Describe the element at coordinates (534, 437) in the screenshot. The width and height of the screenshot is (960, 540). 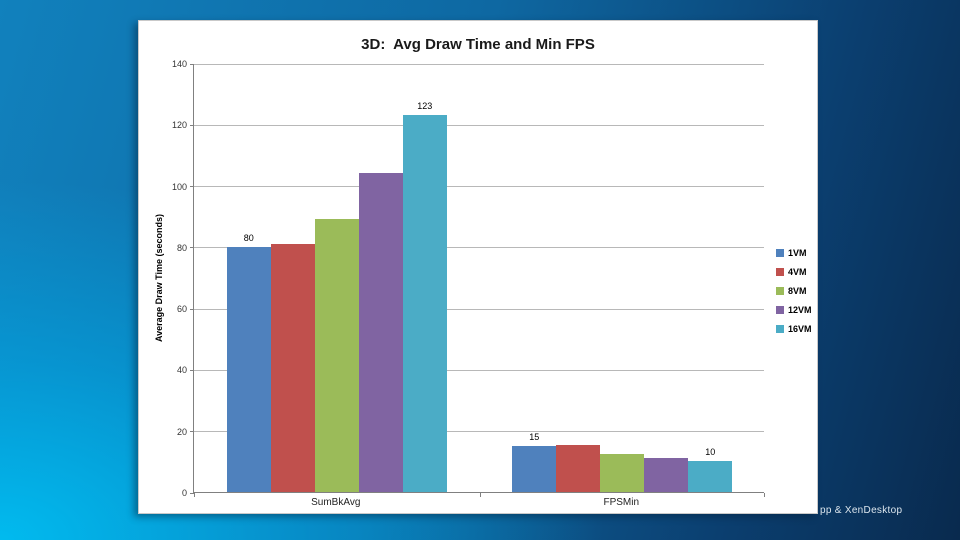
I see `bar-label-1vm-fpsmin: 15` at that location.